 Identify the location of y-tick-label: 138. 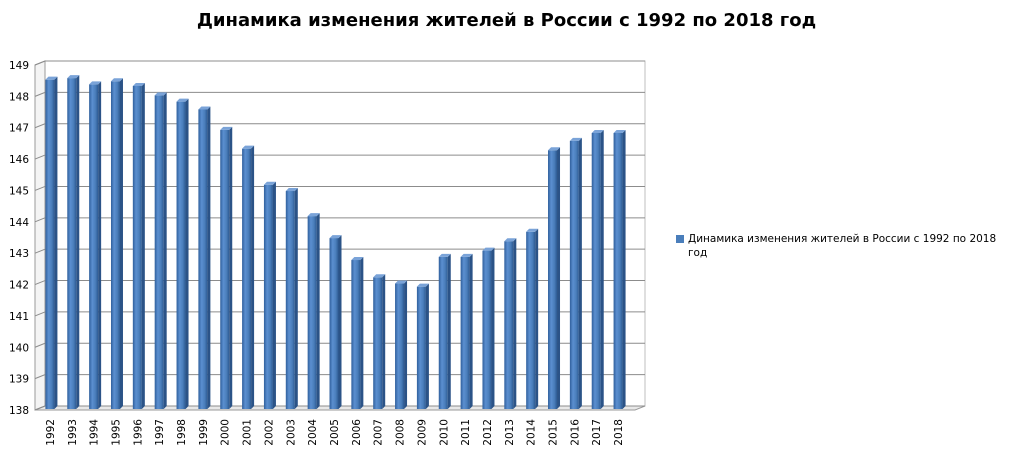
(19, 411).